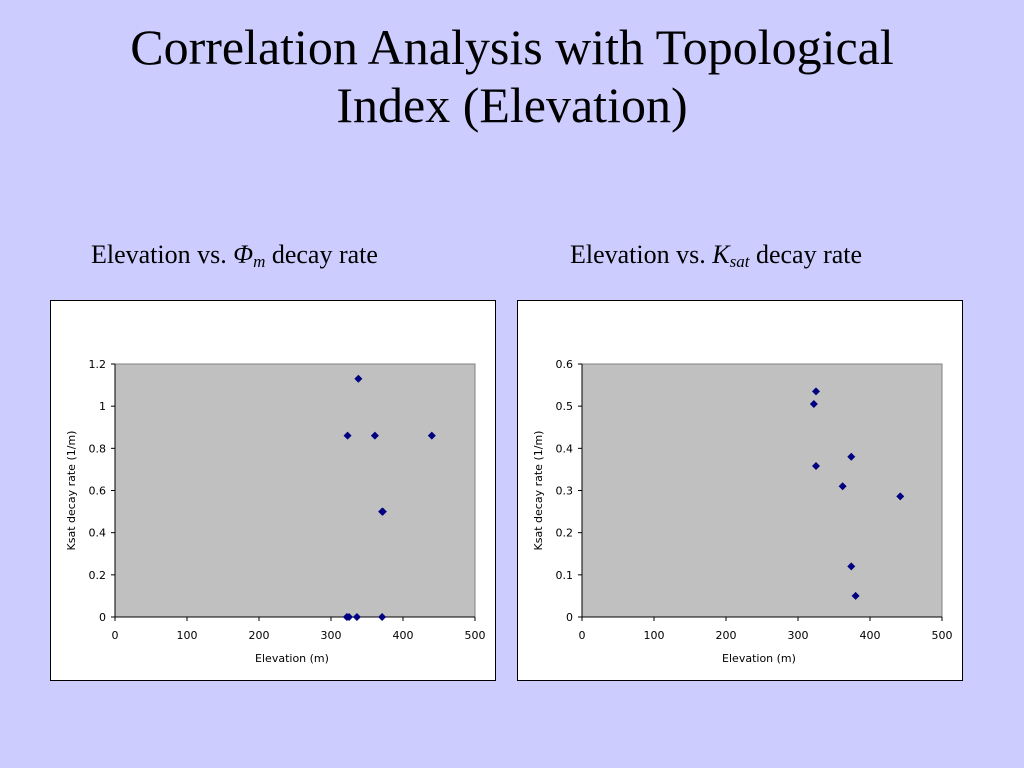  I want to click on subtitle-right-symbol: K, so click(721, 254).